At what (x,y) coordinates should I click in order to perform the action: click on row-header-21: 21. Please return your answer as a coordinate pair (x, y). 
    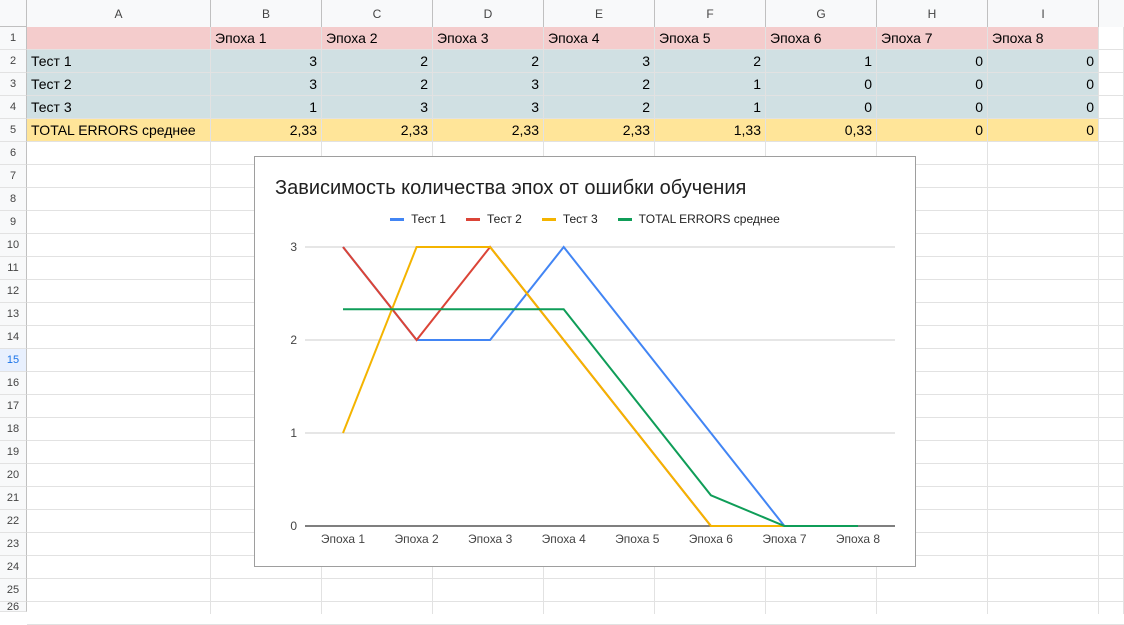
    Looking at the image, I should click on (13, 498).